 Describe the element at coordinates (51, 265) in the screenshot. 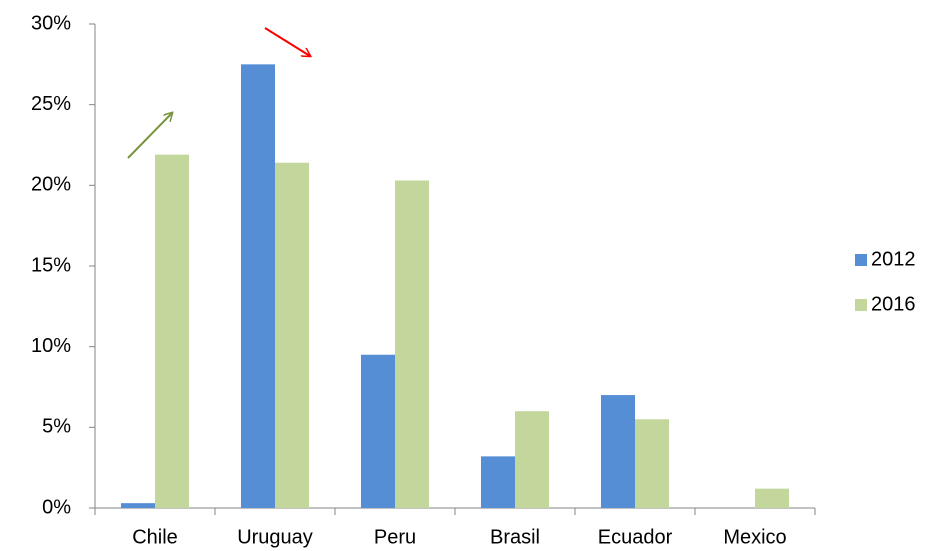

I see `y-tick-label: 15%` at that location.